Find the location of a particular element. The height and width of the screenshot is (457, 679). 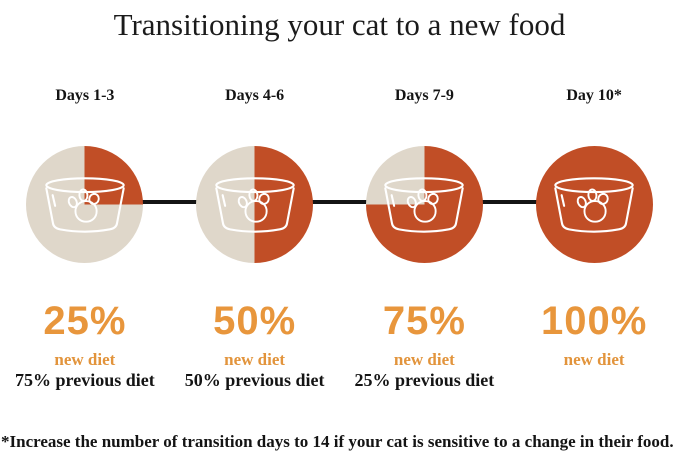

percent-value: 100% is located at coordinates (594, 321).